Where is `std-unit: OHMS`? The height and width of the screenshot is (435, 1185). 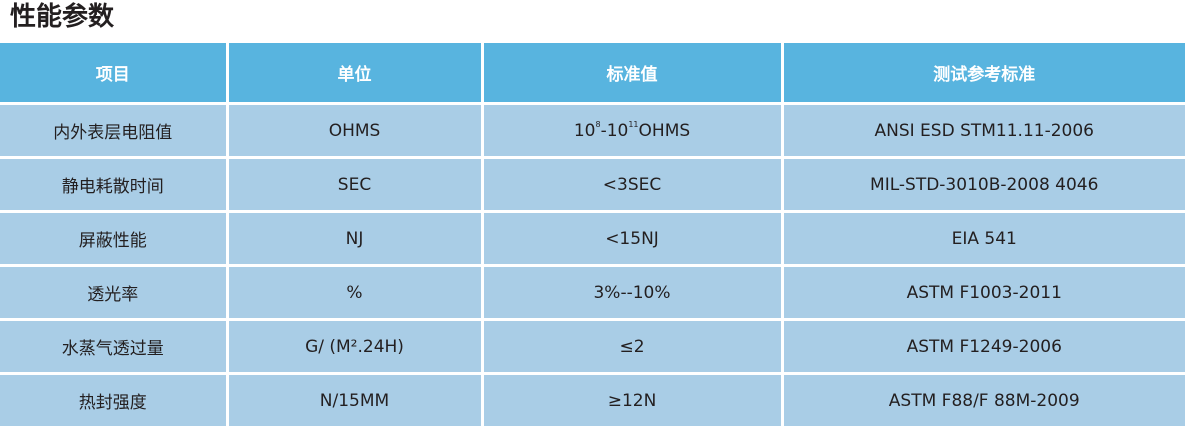 std-unit: OHMS is located at coordinates (664, 131).